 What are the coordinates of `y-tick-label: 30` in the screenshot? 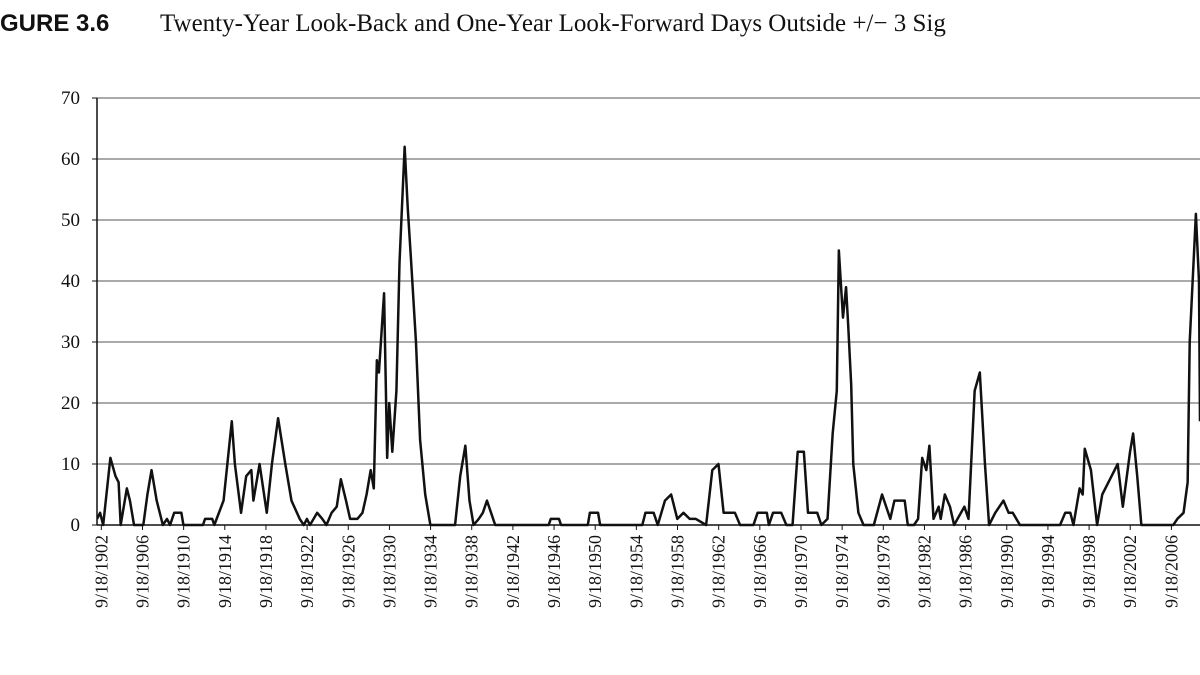 It's located at (70, 342).